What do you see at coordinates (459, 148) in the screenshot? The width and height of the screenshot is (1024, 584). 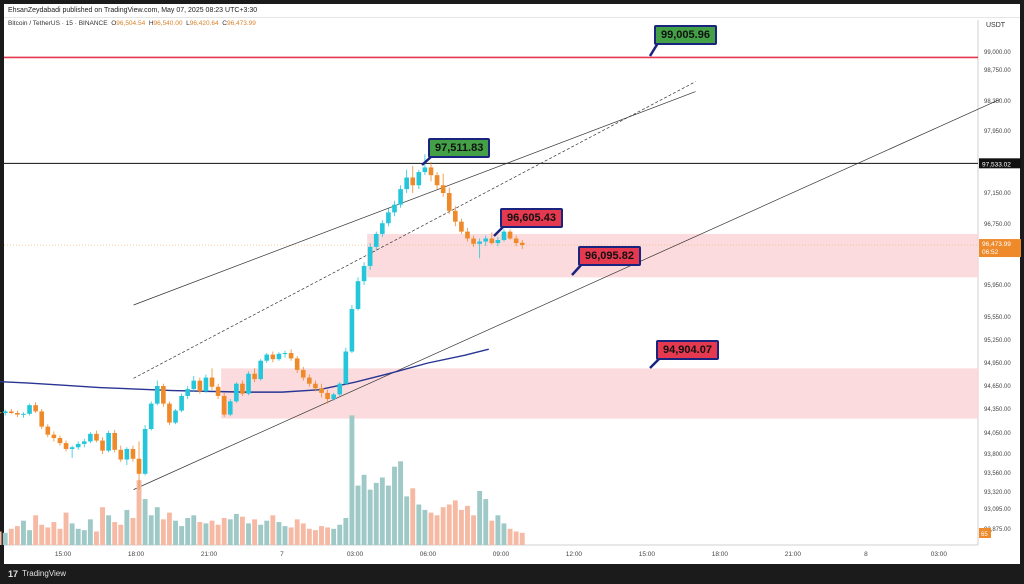 I see `price-tag-target: 97,511.83` at bounding box center [459, 148].